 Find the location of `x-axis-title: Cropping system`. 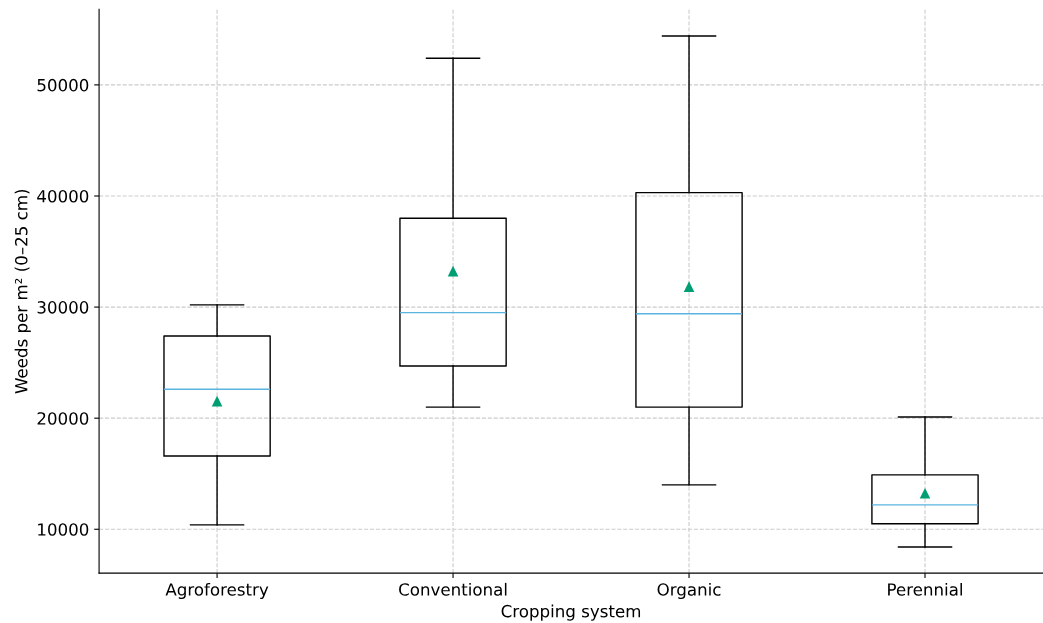

x-axis-title: Cropping system is located at coordinates (571, 612).